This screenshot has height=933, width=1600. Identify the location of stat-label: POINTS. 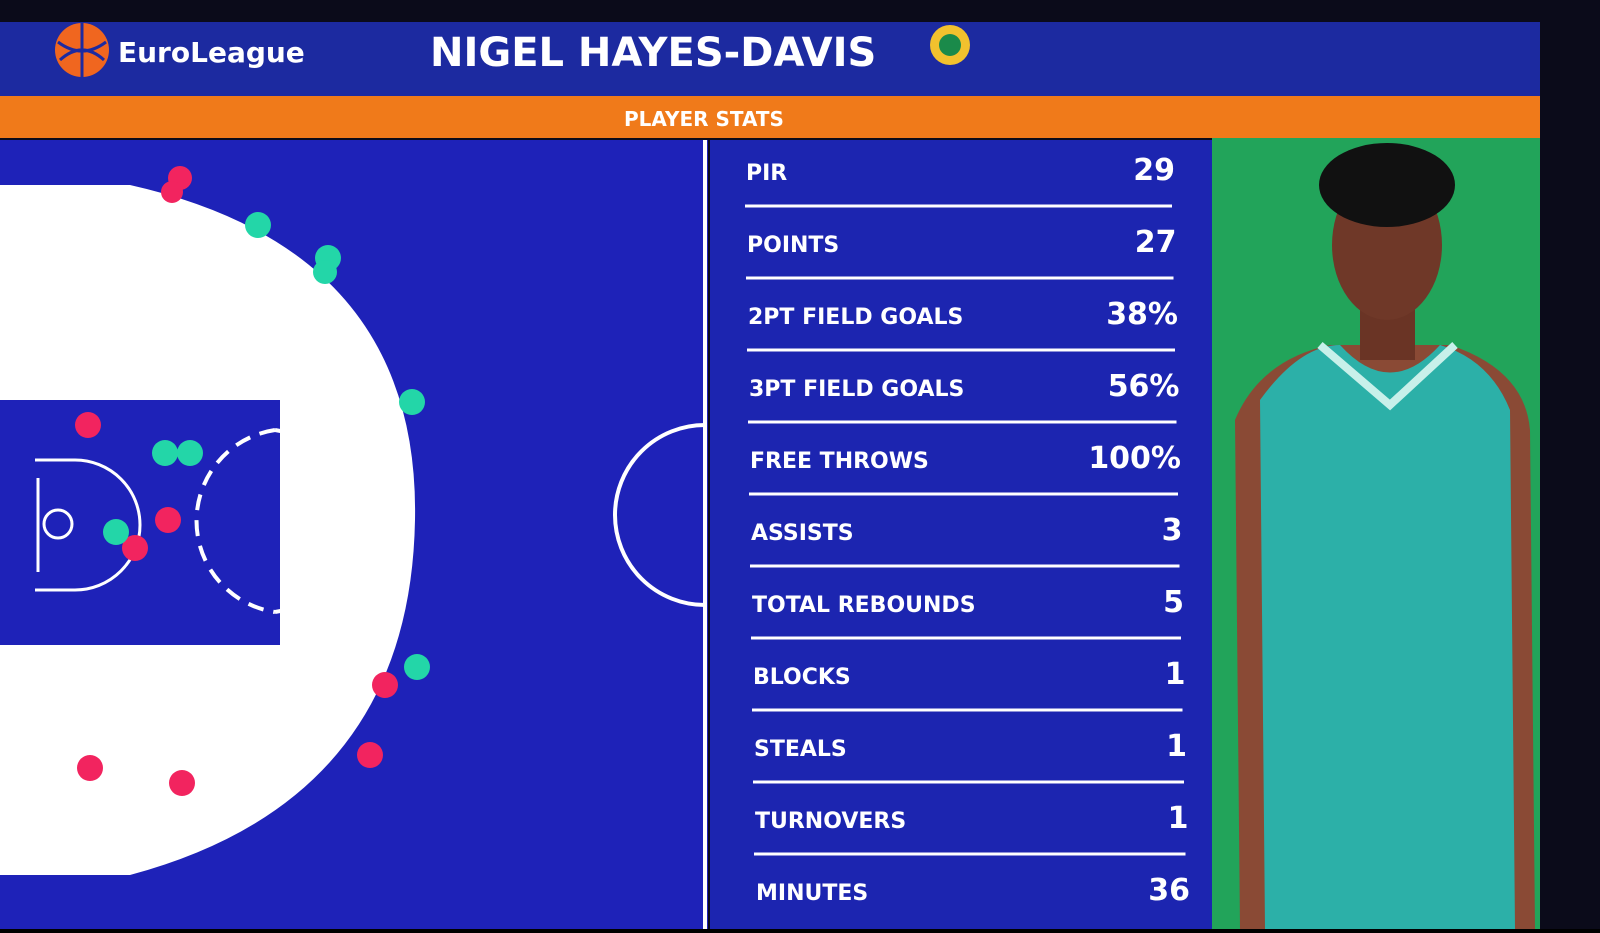
(793, 245).